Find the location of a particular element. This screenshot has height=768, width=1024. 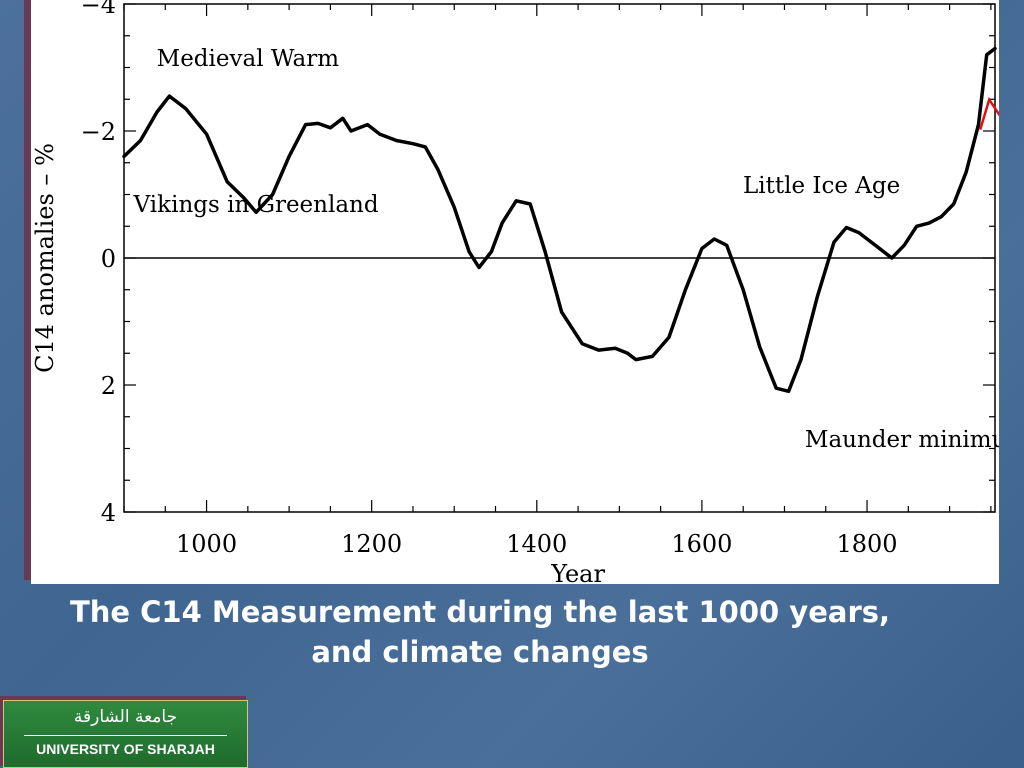

y-tick-label: 4 is located at coordinates (108, 513).